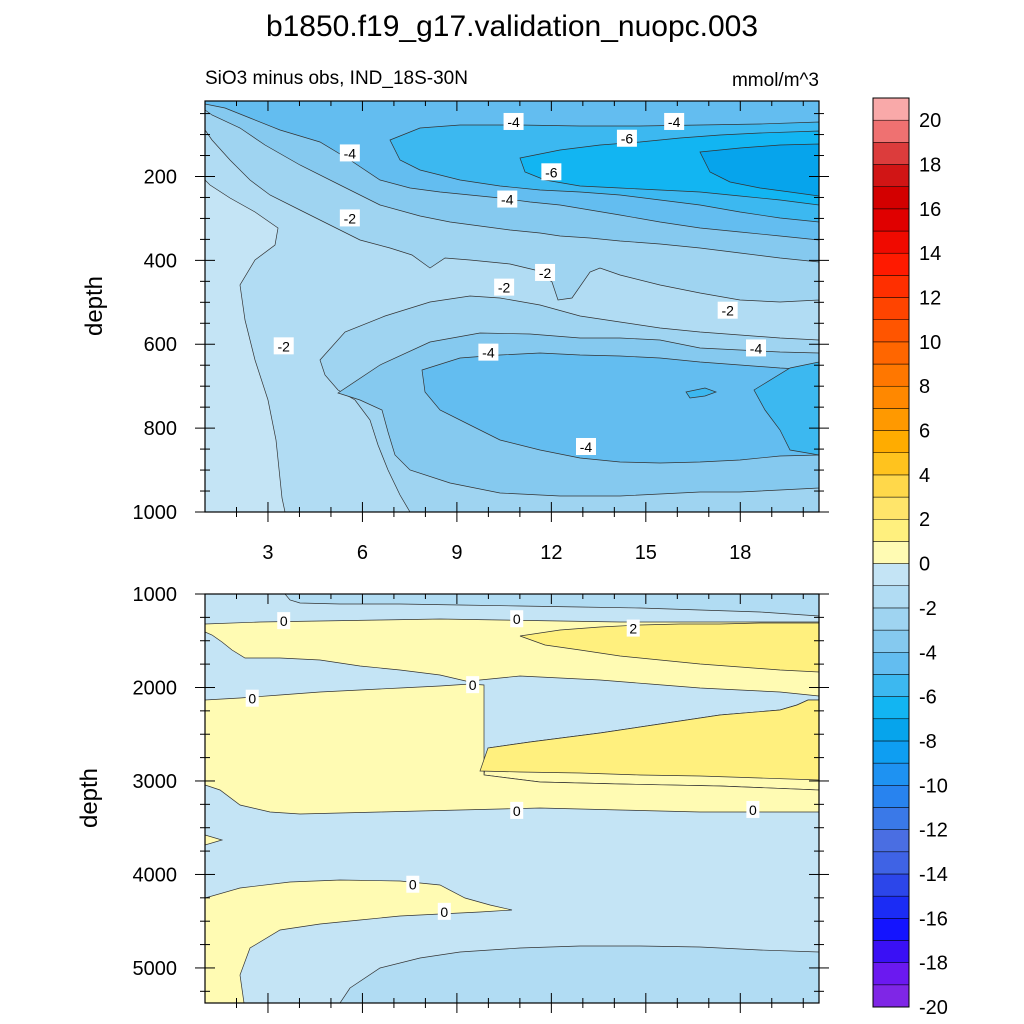 The image size is (1024, 1024). Describe the element at coordinates (155, 513) in the screenshot. I see `upper-y-tick-label: 1000` at that location.